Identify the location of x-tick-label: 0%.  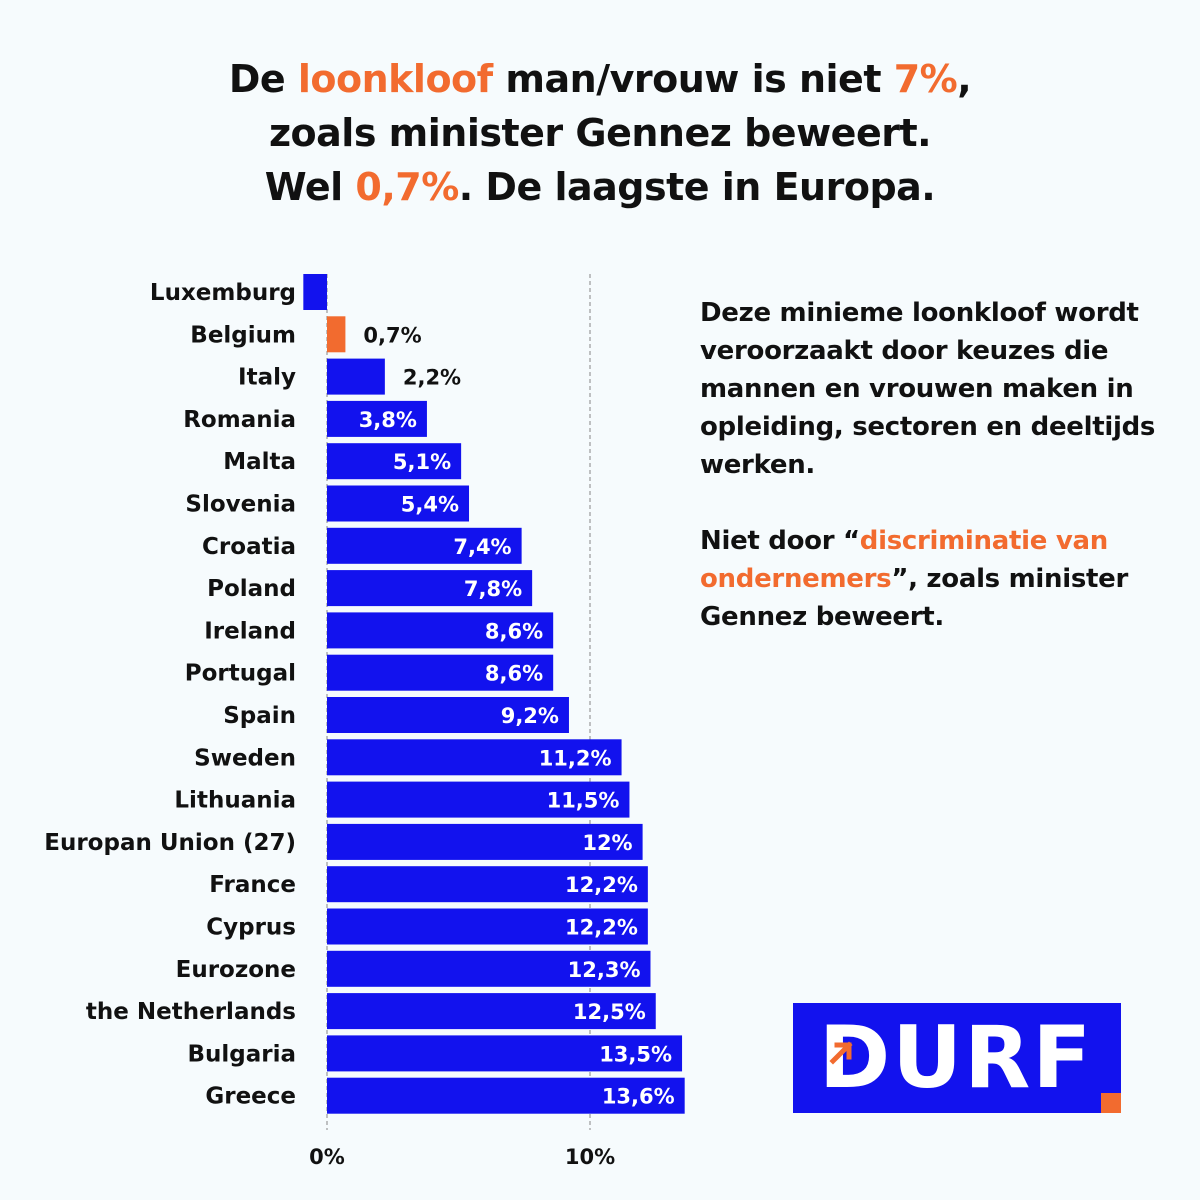
(327, 1157).